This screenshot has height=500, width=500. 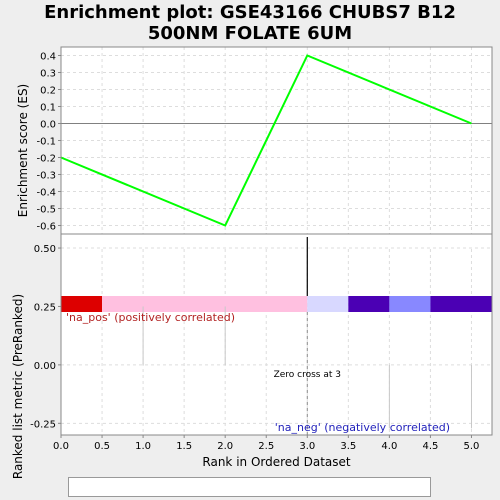 I want to click on legend, so click(x=249, y=487).